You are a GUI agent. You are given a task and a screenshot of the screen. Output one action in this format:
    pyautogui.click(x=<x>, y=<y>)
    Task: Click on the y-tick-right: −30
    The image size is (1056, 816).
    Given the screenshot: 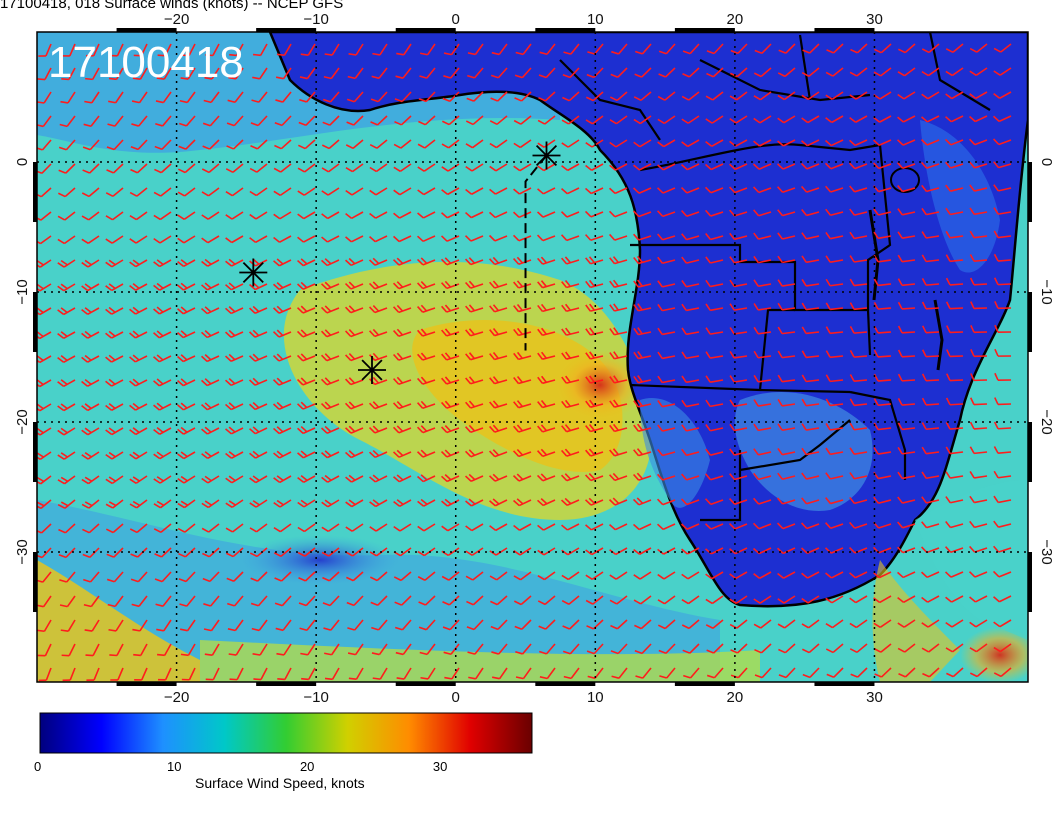 What is the action you would take?
    pyautogui.click(x=1046, y=551)
    